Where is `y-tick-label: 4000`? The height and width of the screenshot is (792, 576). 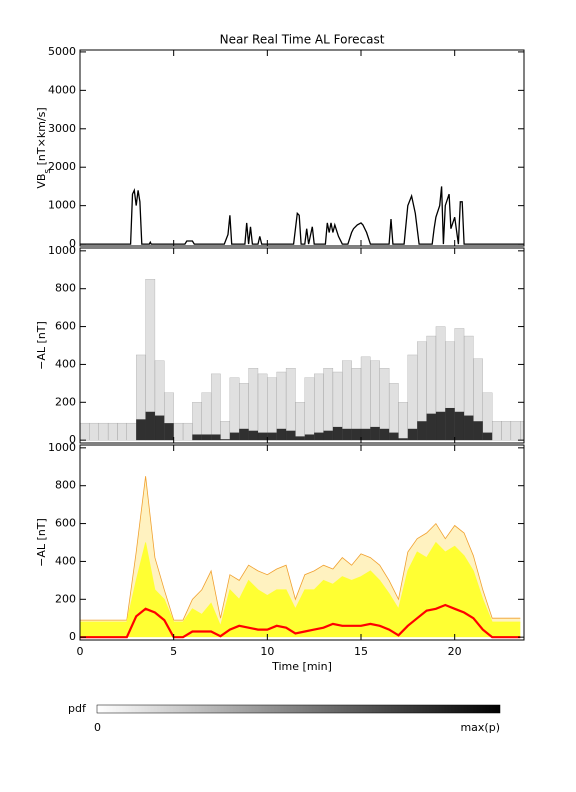 y-tick-label: 4000 is located at coordinates (62, 89).